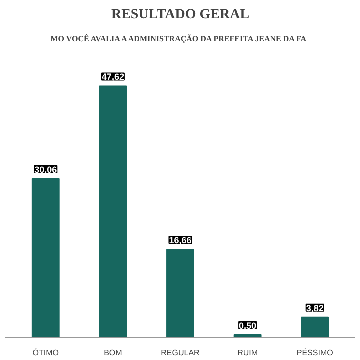 The image size is (360, 360). I want to click on data-label: 3,82, so click(315, 308).